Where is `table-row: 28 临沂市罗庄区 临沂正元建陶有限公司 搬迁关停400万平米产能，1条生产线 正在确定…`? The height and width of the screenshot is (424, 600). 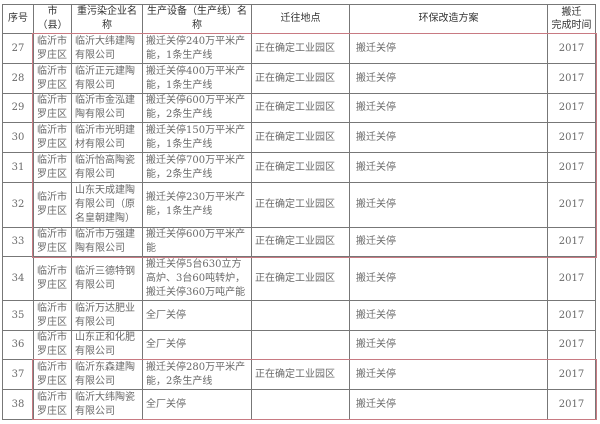 table-row: 28 临沂市罗庄区 临沂正元建陶有限公司 搬迁关停400万平米产能，1条生产线 正在确定… is located at coordinates (299, 78).